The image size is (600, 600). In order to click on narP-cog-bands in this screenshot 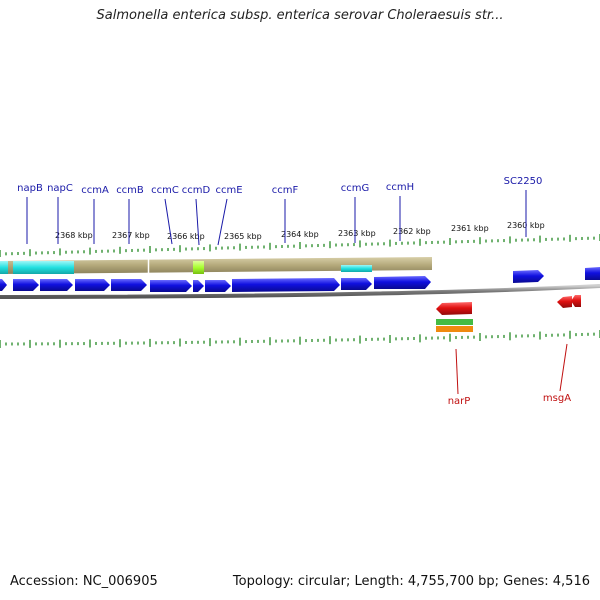, I will do `click(454, 325)`.